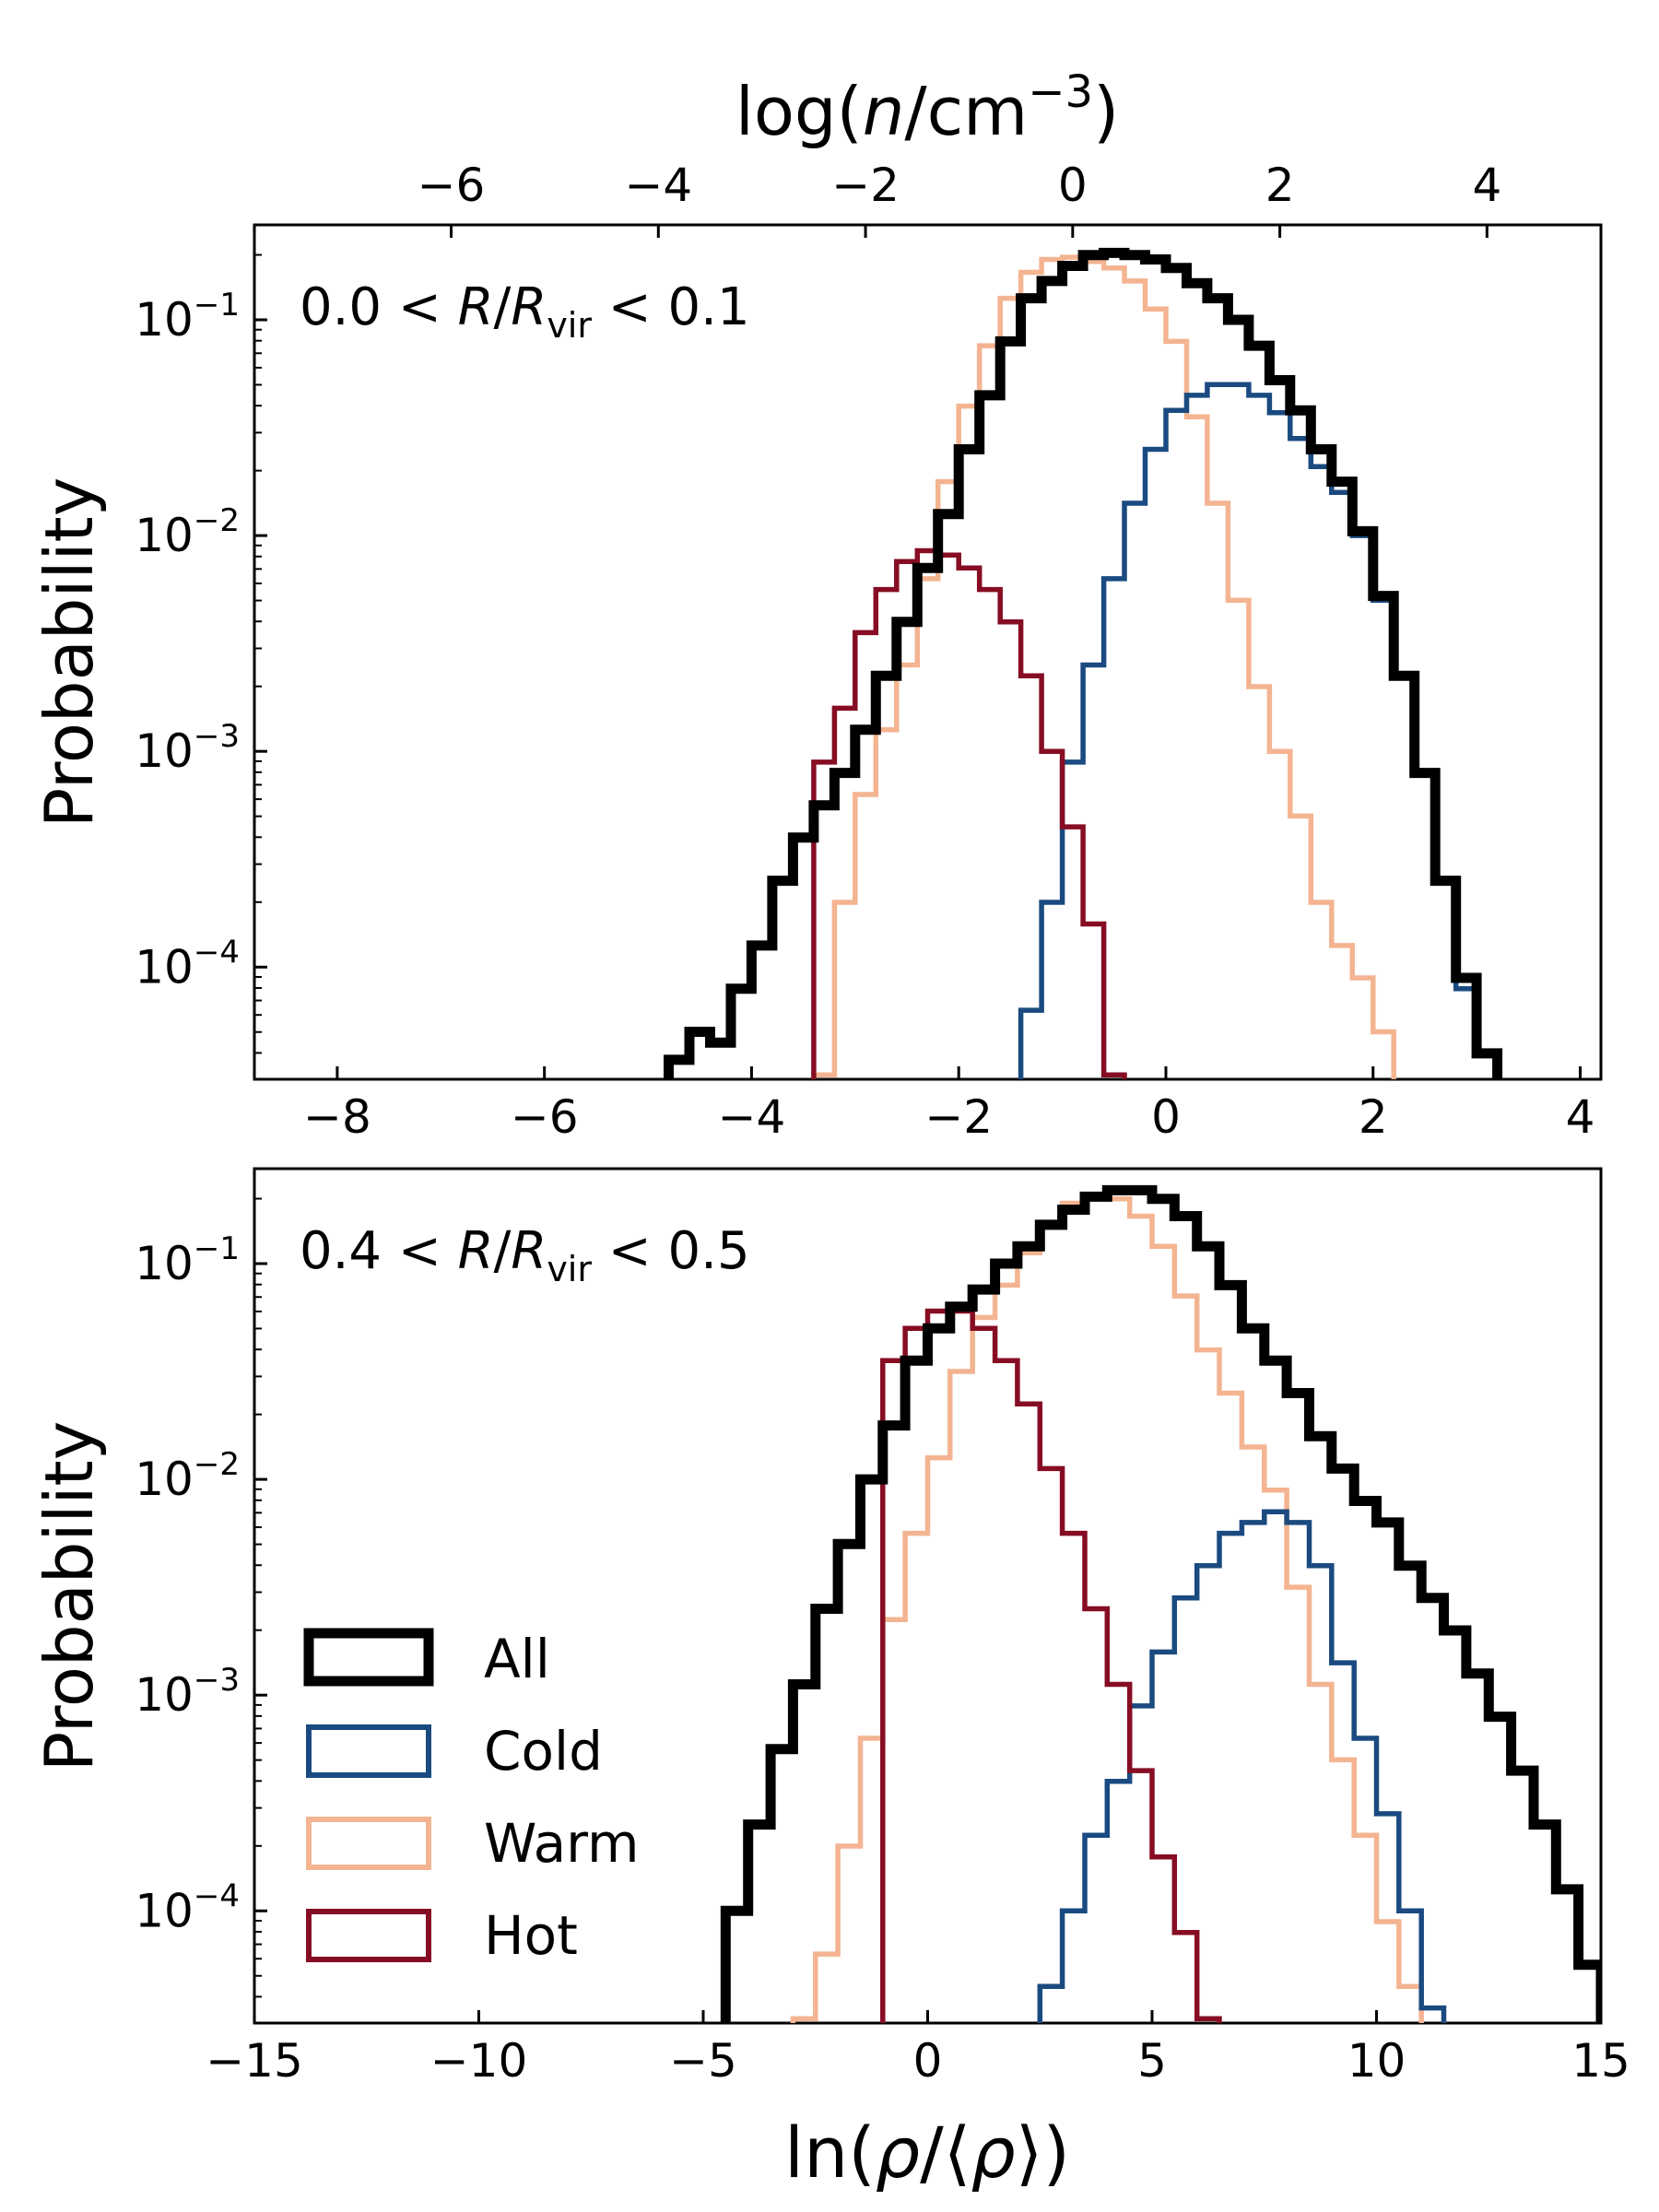  What do you see at coordinates (187, 748) in the screenshot?
I see `top-y-tick-label: 10⁻³` at bounding box center [187, 748].